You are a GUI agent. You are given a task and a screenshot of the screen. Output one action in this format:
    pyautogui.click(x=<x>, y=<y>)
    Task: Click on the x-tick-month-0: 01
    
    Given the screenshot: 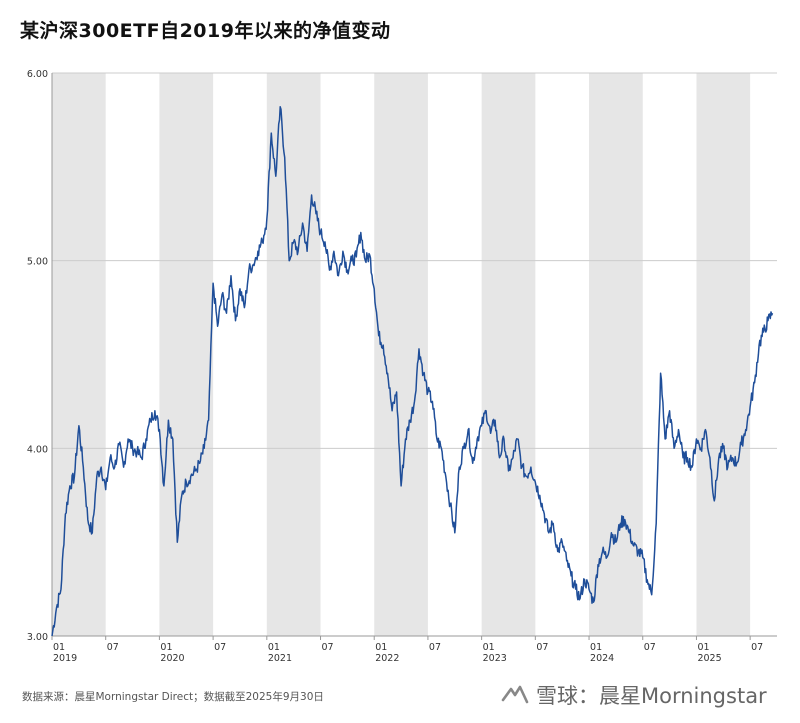 What is the action you would take?
    pyautogui.click(x=59, y=647)
    